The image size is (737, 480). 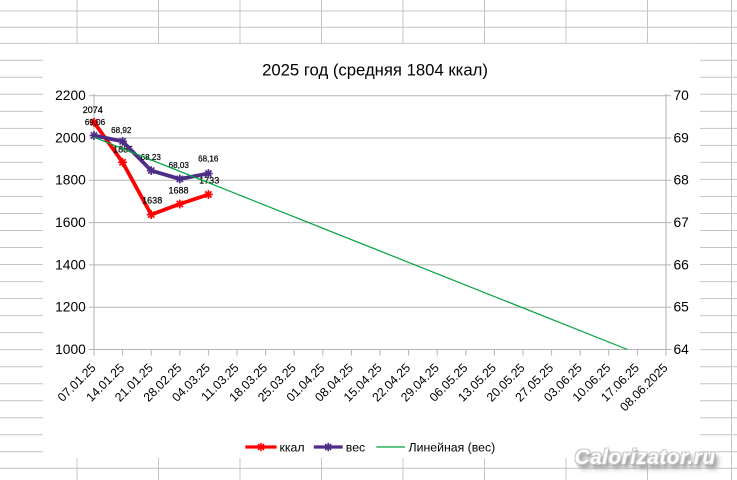 I want to click on svg-text: 2025 год (средняя 1804 ккал), so click(x=375, y=70).